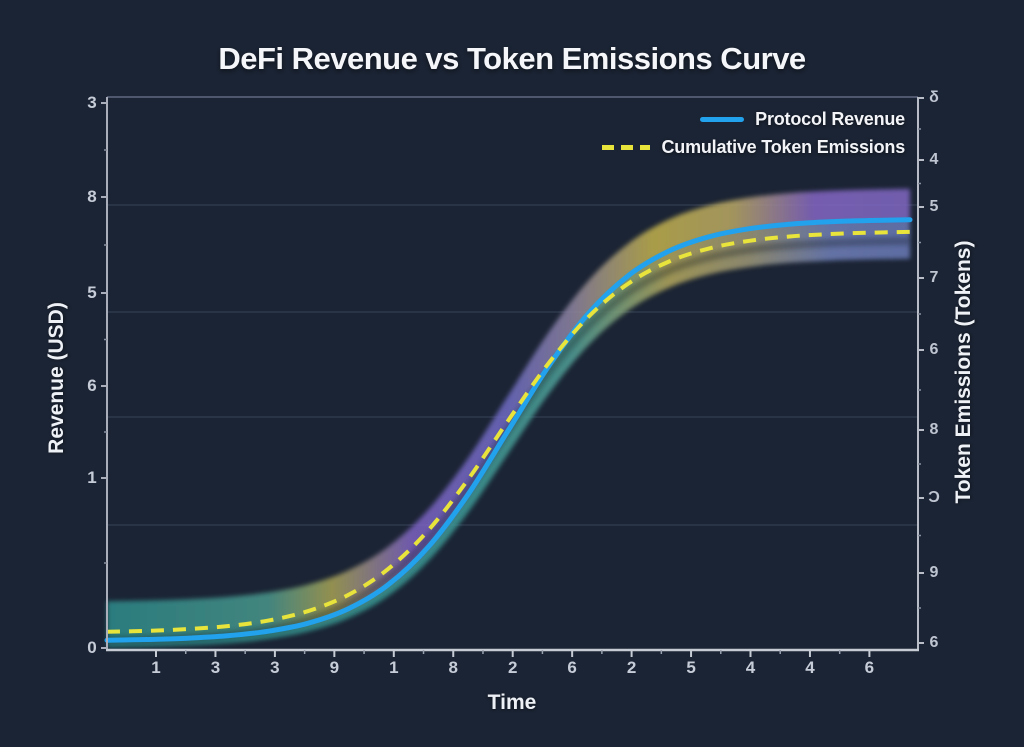  What do you see at coordinates (691, 667) in the screenshot?
I see `x-tick-label: 5` at bounding box center [691, 667].